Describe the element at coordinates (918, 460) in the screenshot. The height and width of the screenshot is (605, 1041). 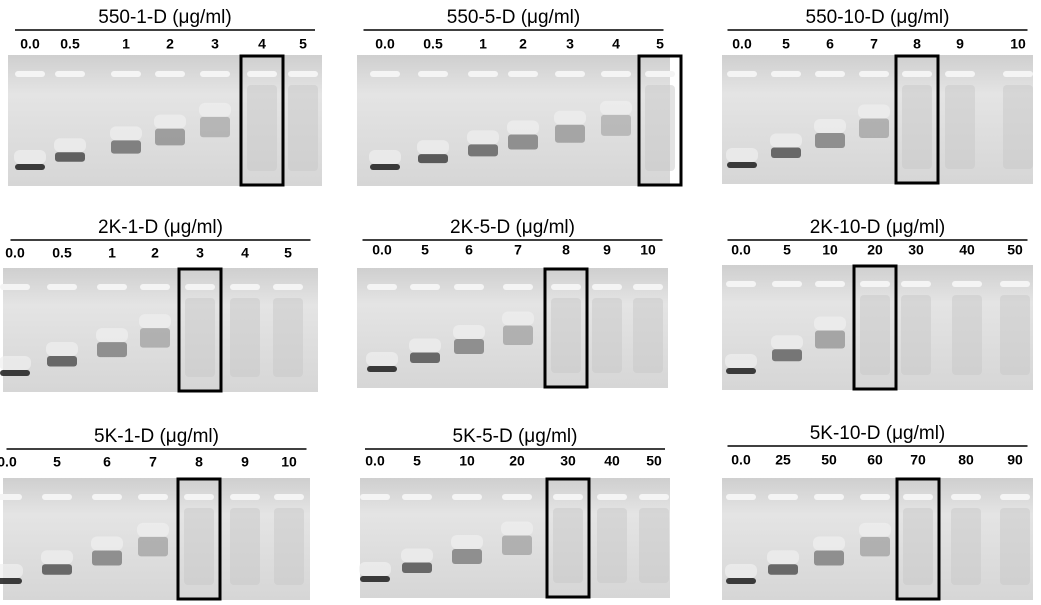
I see `lane-label: 70` at that location.